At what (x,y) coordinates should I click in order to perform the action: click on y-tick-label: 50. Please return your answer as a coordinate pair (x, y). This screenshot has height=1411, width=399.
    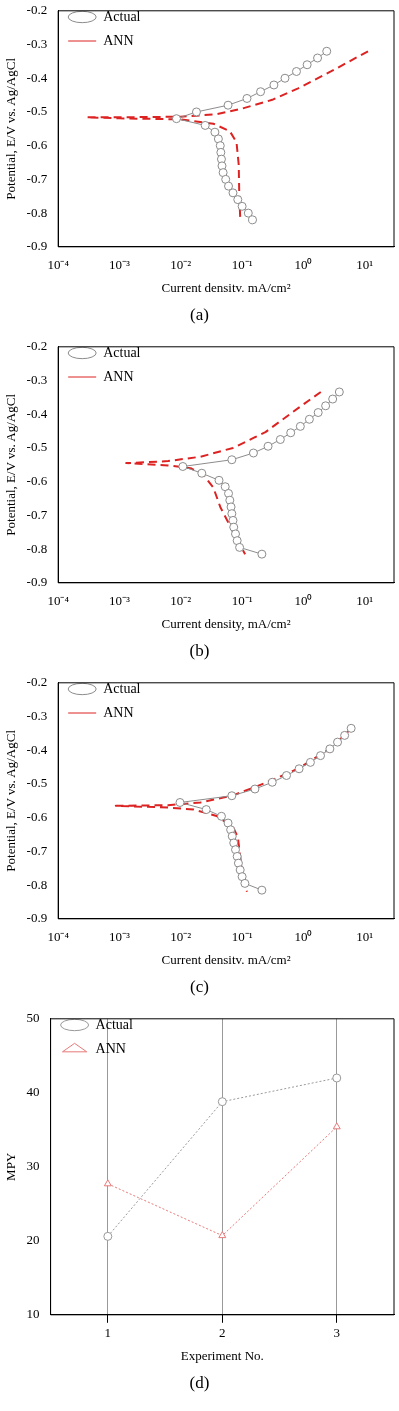
    Looking at the image, I should click on (33, 1018).